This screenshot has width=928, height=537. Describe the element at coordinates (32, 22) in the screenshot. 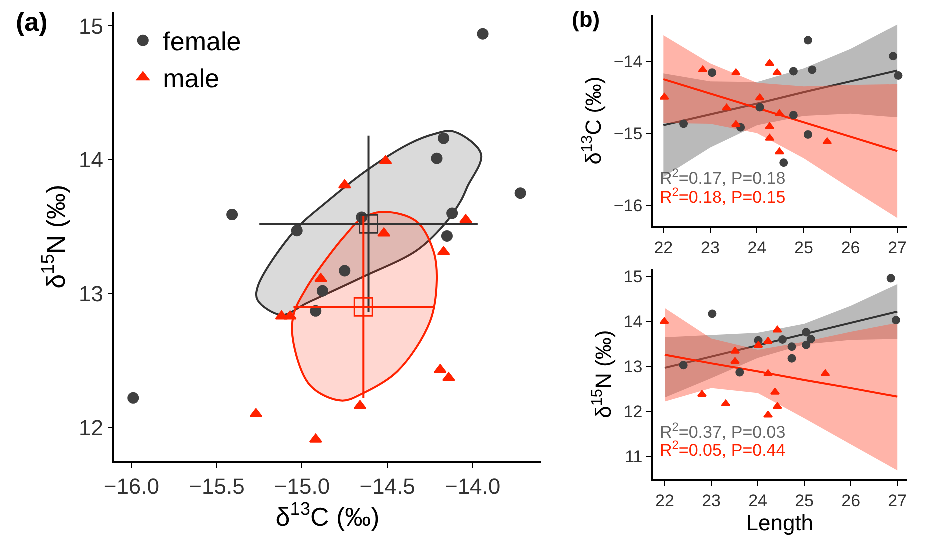

I see `chart-title: (a)` at that location.